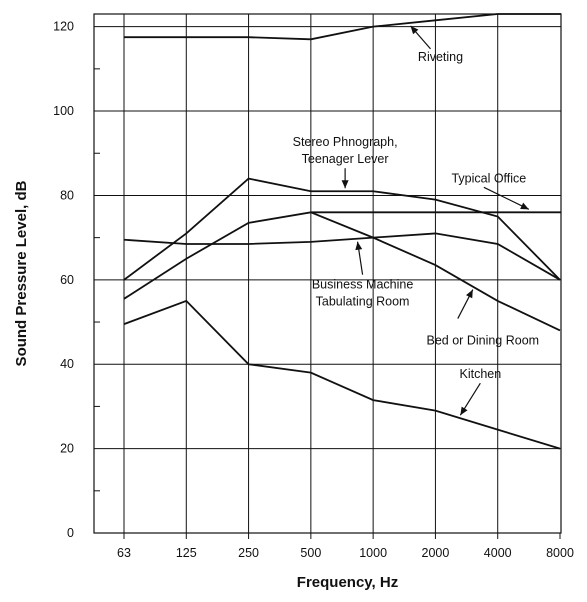  I want to click on x-tick-label: 500, so click(310, 553).